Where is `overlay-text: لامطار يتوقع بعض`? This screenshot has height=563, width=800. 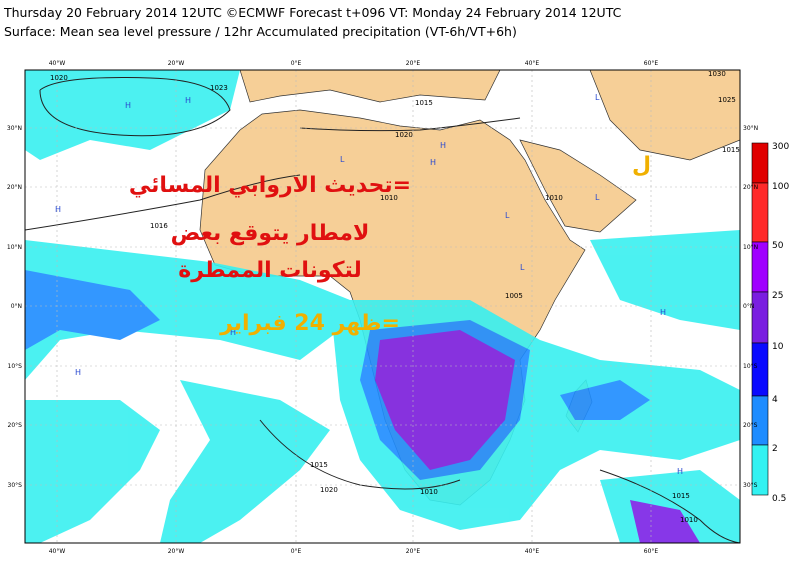
overlay-text: لامطار يتوقع بعض is located at coordinates (270, 233).